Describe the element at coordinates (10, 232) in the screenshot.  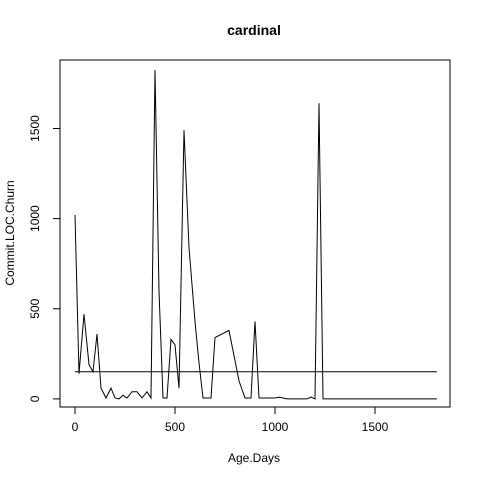
I see `y-axis-label: Commit.LOC.Churn` at that location.